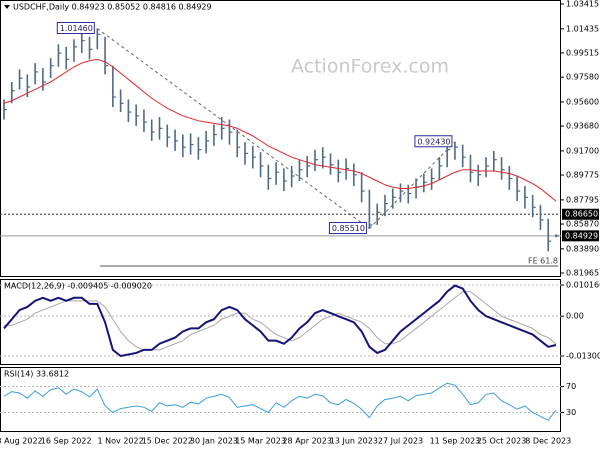 The width and height of the screenshot is (600, 450). Describe the element at coordinates (582, 175) in the screenshot. I see `y-tick-label: 0.89775` at that location.